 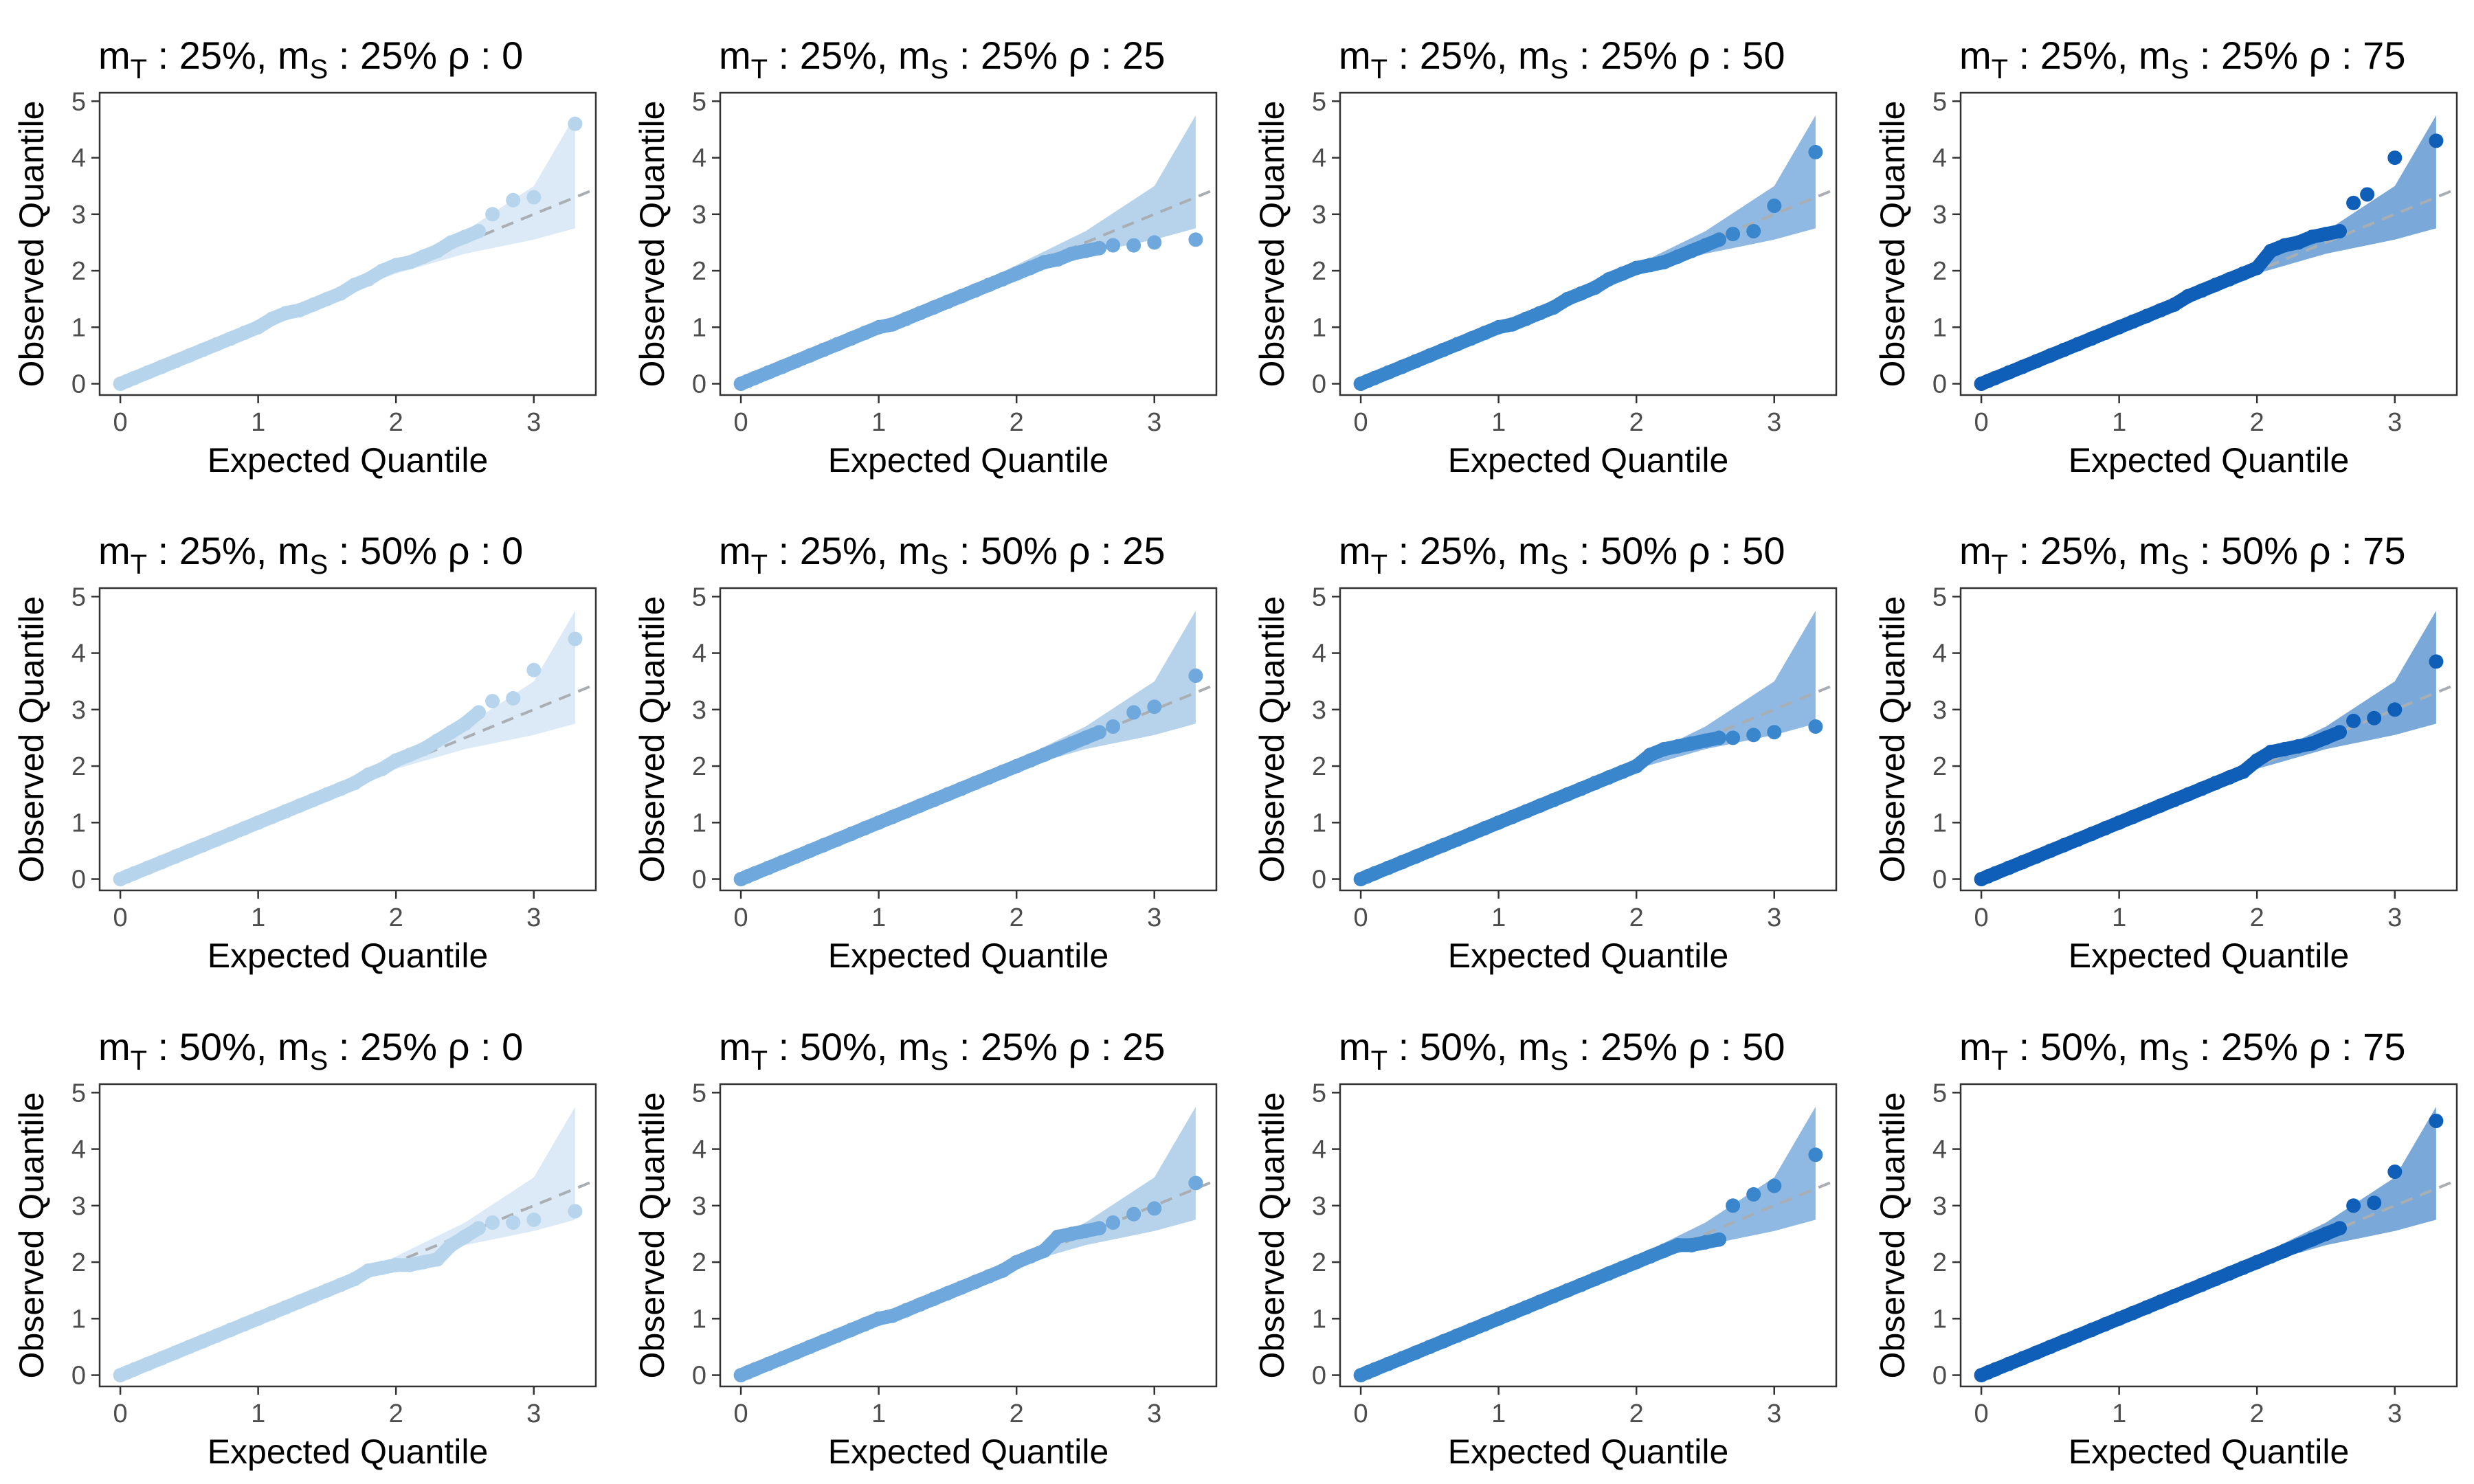 What do you see at coordinates (1498, 422) in the screenshot?
I see `x-tick-label: 1` at bounding box center [1498, 422].